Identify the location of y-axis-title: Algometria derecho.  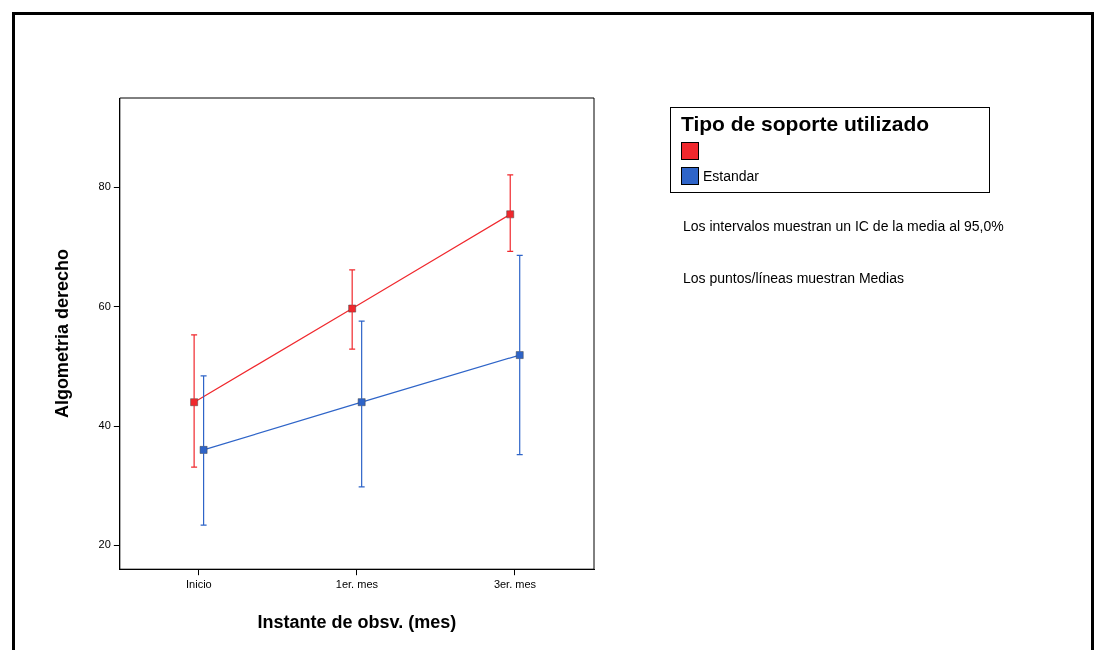
(61, 334).